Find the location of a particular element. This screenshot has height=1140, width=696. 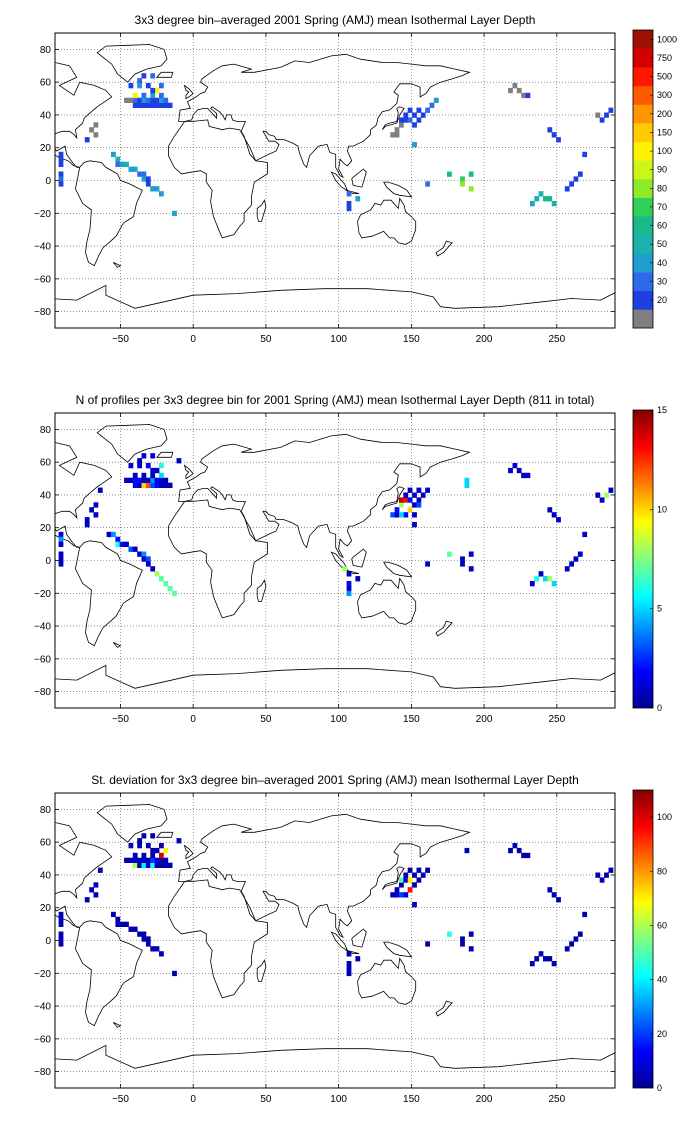

colorbar-tick-label: 750 is located at coordinates (664, 58).